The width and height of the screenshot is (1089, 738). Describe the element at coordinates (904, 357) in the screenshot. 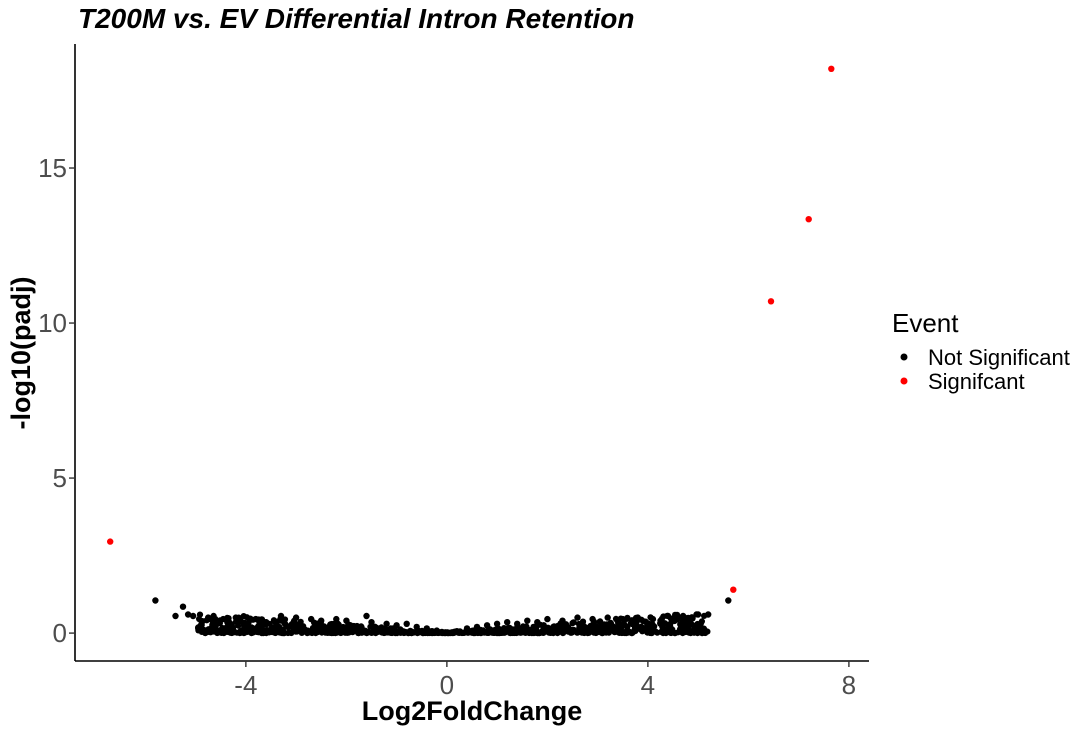

I see `legend-key` at that location.